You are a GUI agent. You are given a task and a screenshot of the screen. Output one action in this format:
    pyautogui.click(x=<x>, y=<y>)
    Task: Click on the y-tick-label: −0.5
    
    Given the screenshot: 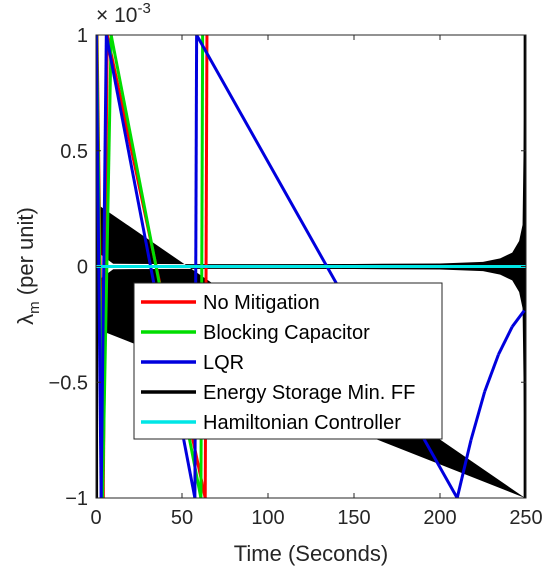 What is the action you would take?
    pyautogui.click(x=68, y=383)
    